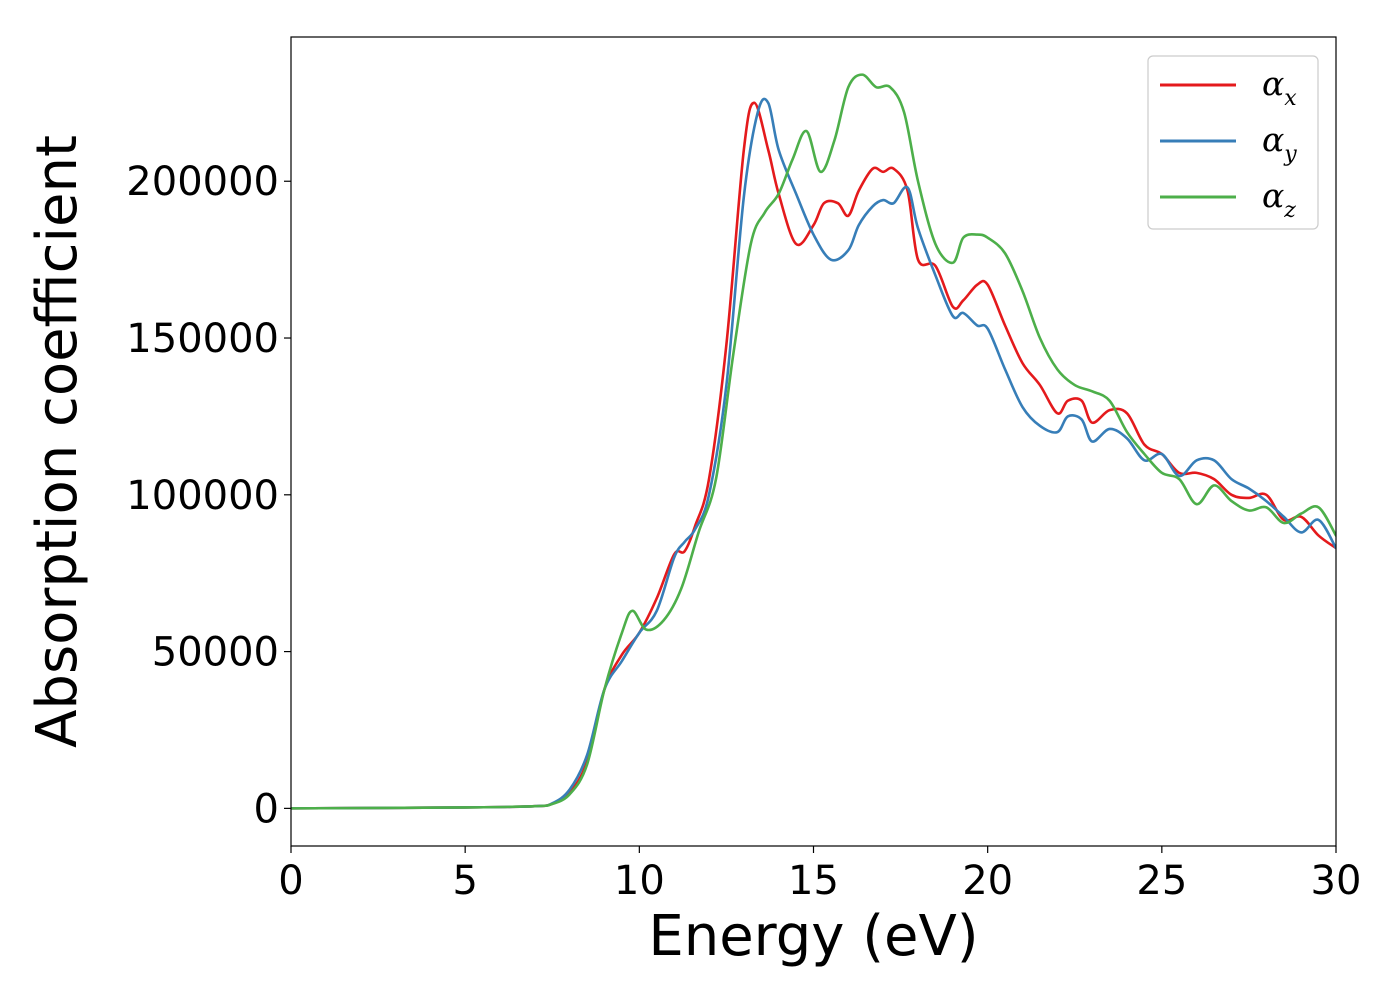 The width and height of the screenshot is (1400, 1000). I want to click on y-axis: 0 50000 100000 150000 200000, so click(208, 495).